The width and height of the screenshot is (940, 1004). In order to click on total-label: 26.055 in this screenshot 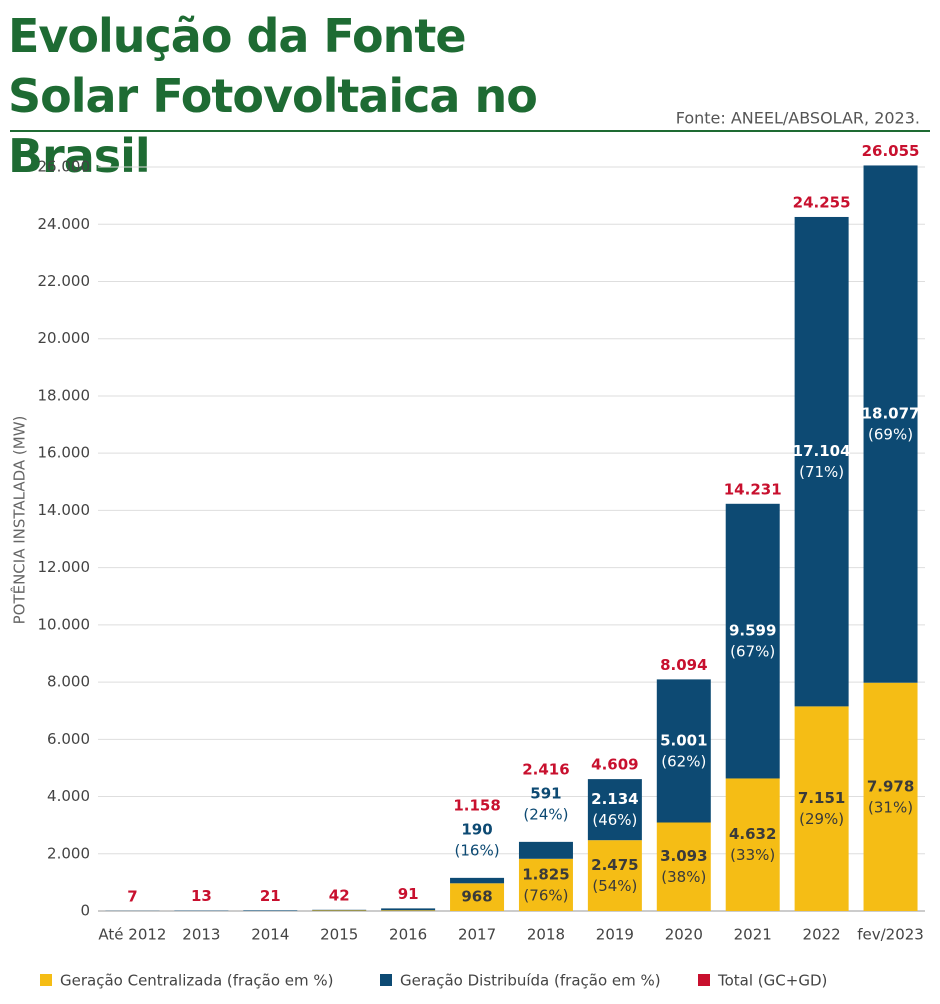, I will do `click(891, 151)`.